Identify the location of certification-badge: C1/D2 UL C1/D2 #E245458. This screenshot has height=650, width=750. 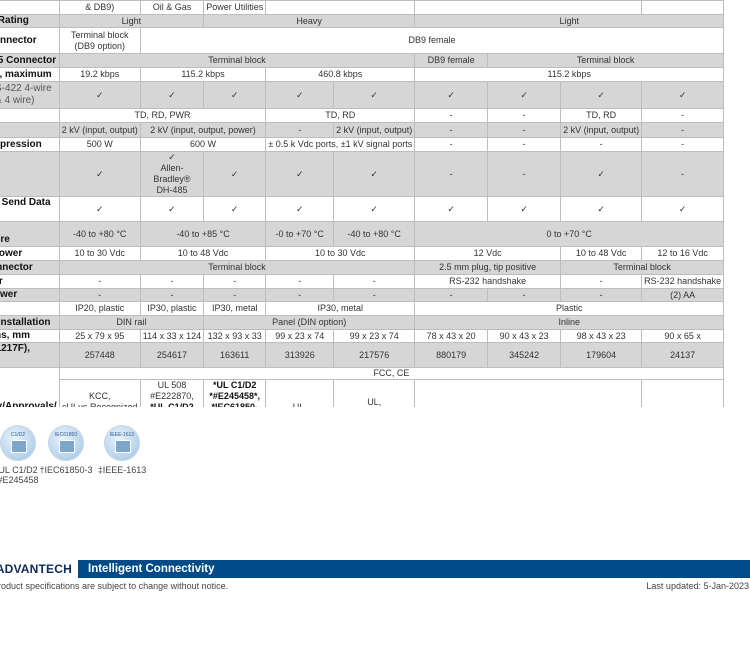
(24, 455).